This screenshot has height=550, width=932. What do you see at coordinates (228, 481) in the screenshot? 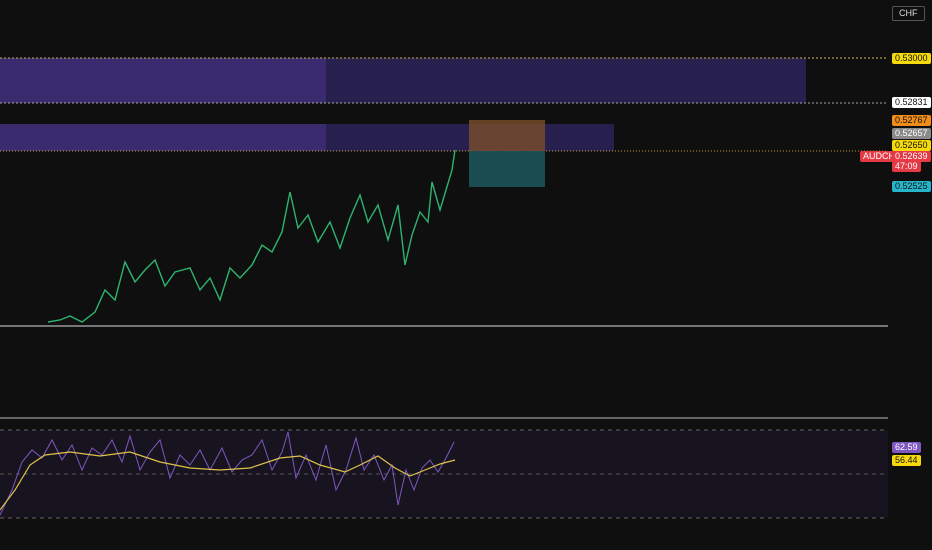
I see `rsi-ma-line` at bounding box center [228, 481].